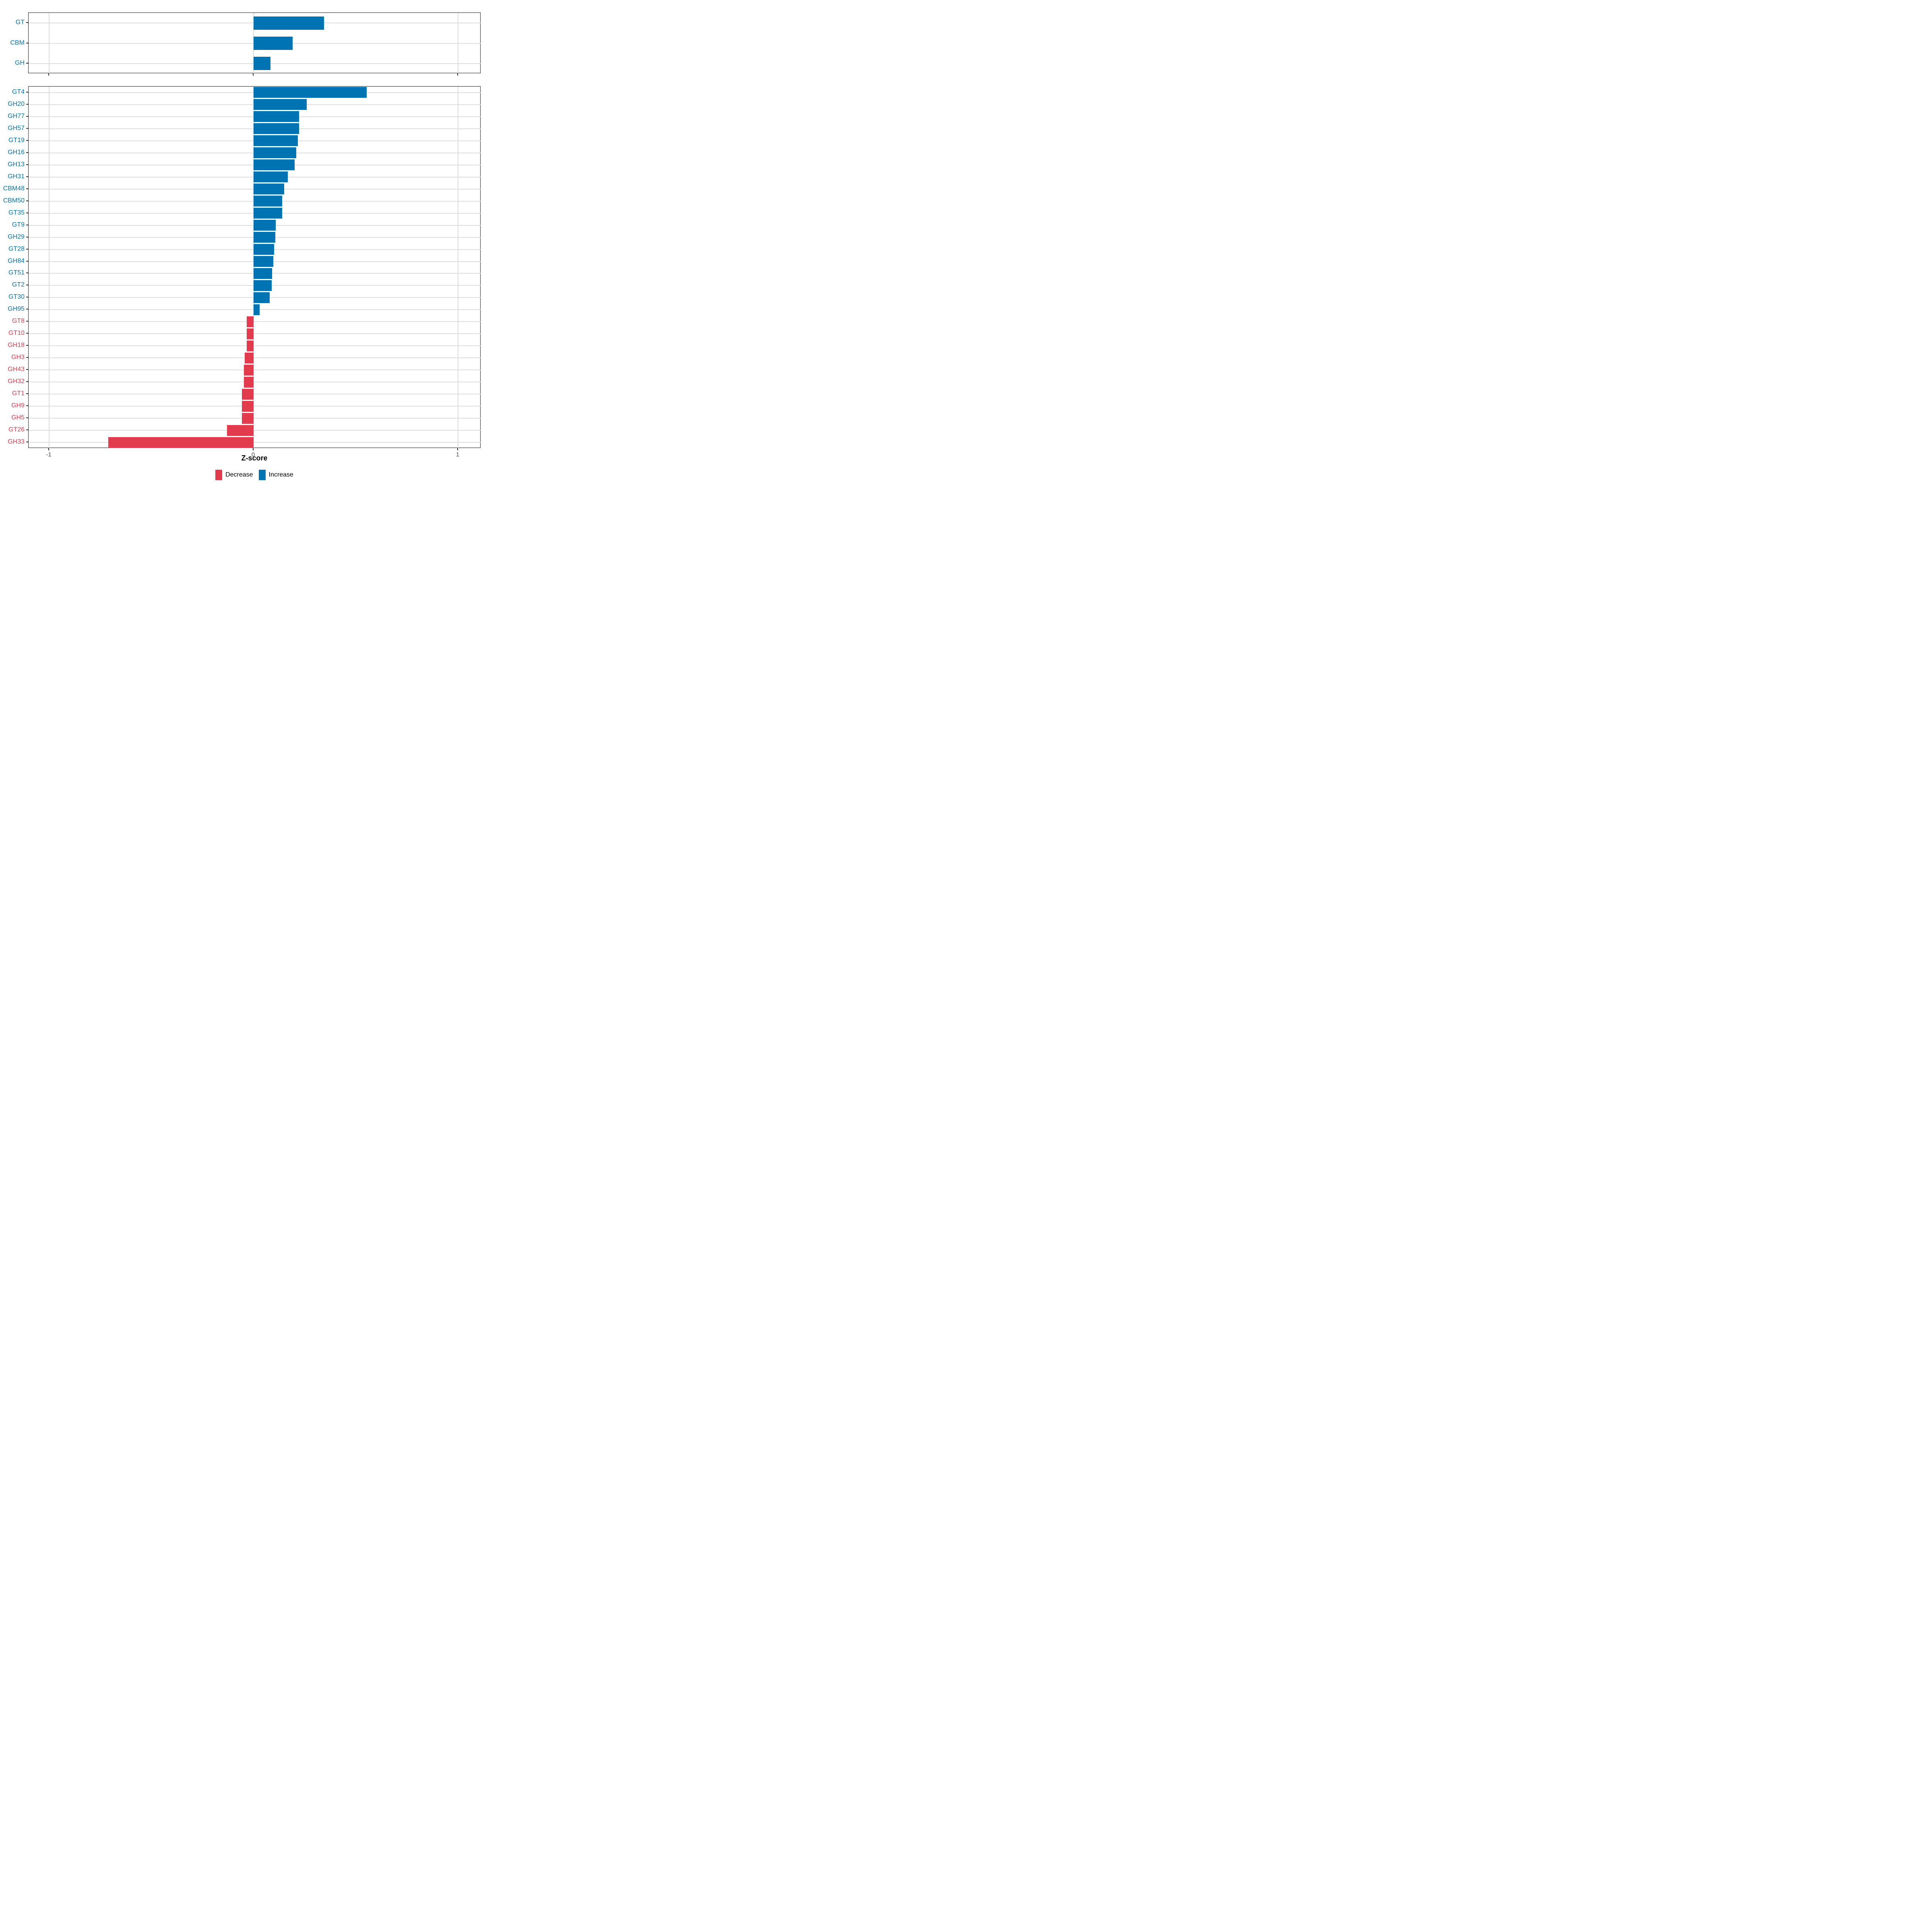 The height and width of the screenshot is (1932, 1932). I want to click on category-label-GT35: GT35, so click(16, 212).